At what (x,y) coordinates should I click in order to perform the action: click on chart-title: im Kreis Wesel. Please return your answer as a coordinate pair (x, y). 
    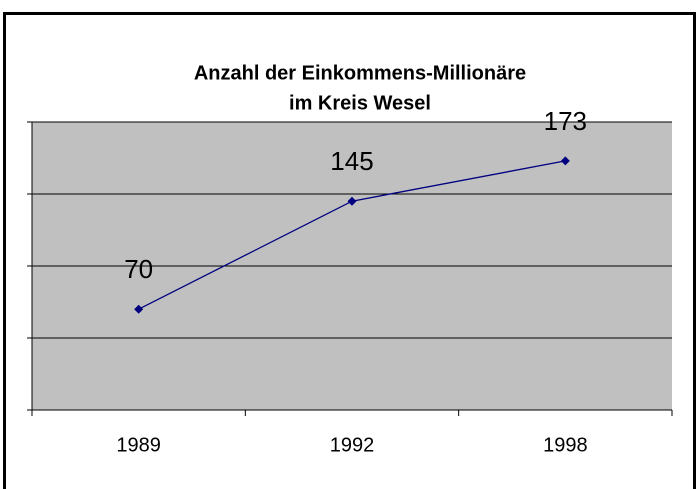
    Looking at the image, I should click on (360, 103).